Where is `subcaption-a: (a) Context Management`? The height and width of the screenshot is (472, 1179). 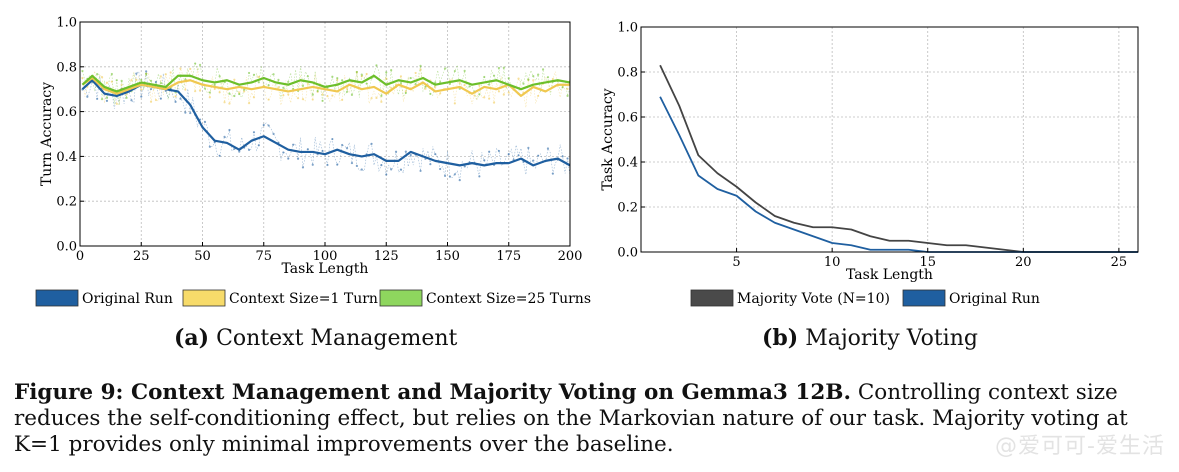 subcaption-a: (a) Context Management is located at coordinates (316, 338).